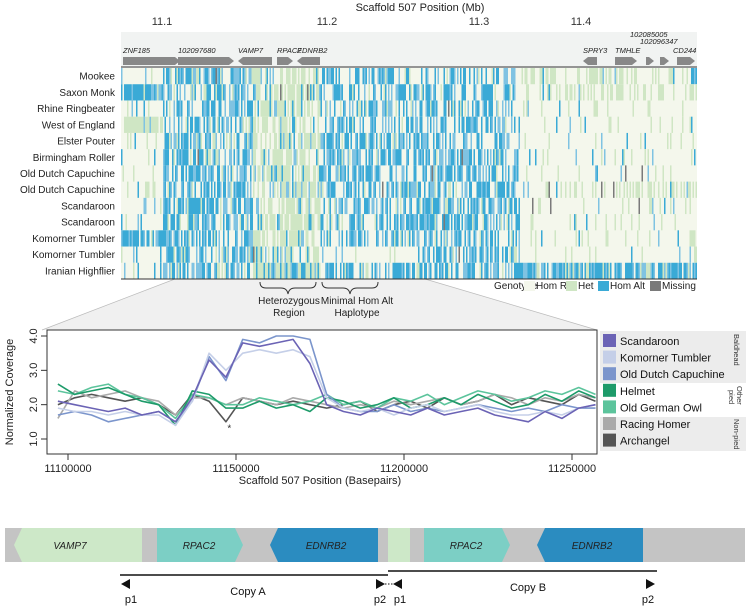 The image size is (750, 607). Describe the element at coordinates (581, 22) in the screenshot. I see `top-tick-label: 11.4` at that location.